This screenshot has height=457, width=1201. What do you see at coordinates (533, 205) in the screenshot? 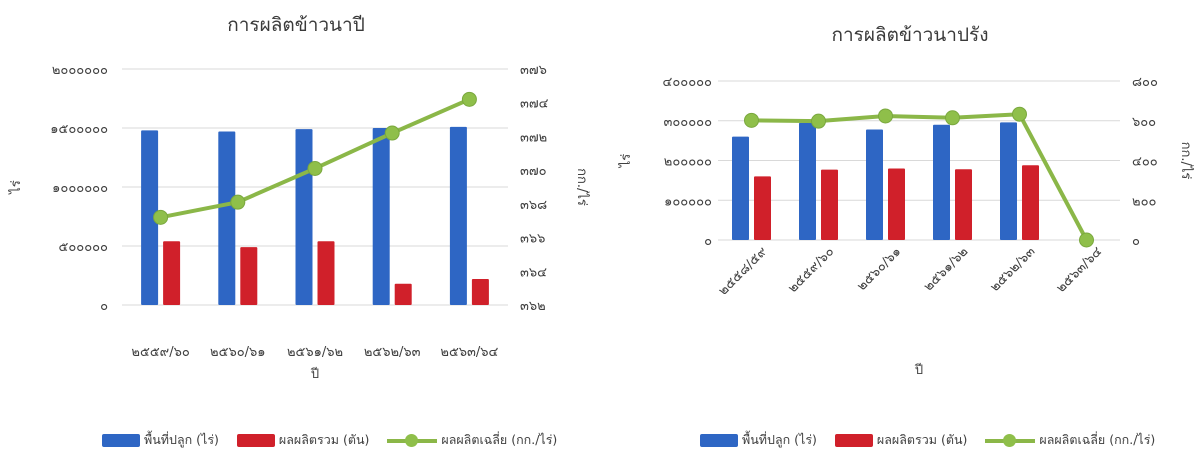
I see `y2-tick-label: ๓๖๘` at bounding box center [533, 205].